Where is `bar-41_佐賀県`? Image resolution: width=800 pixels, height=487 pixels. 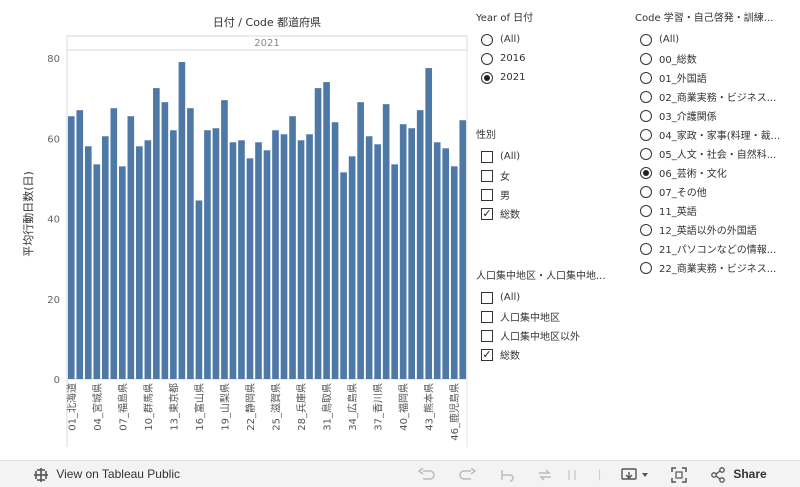
bar-41_佐賀県 is located at coordinates (411, 253).